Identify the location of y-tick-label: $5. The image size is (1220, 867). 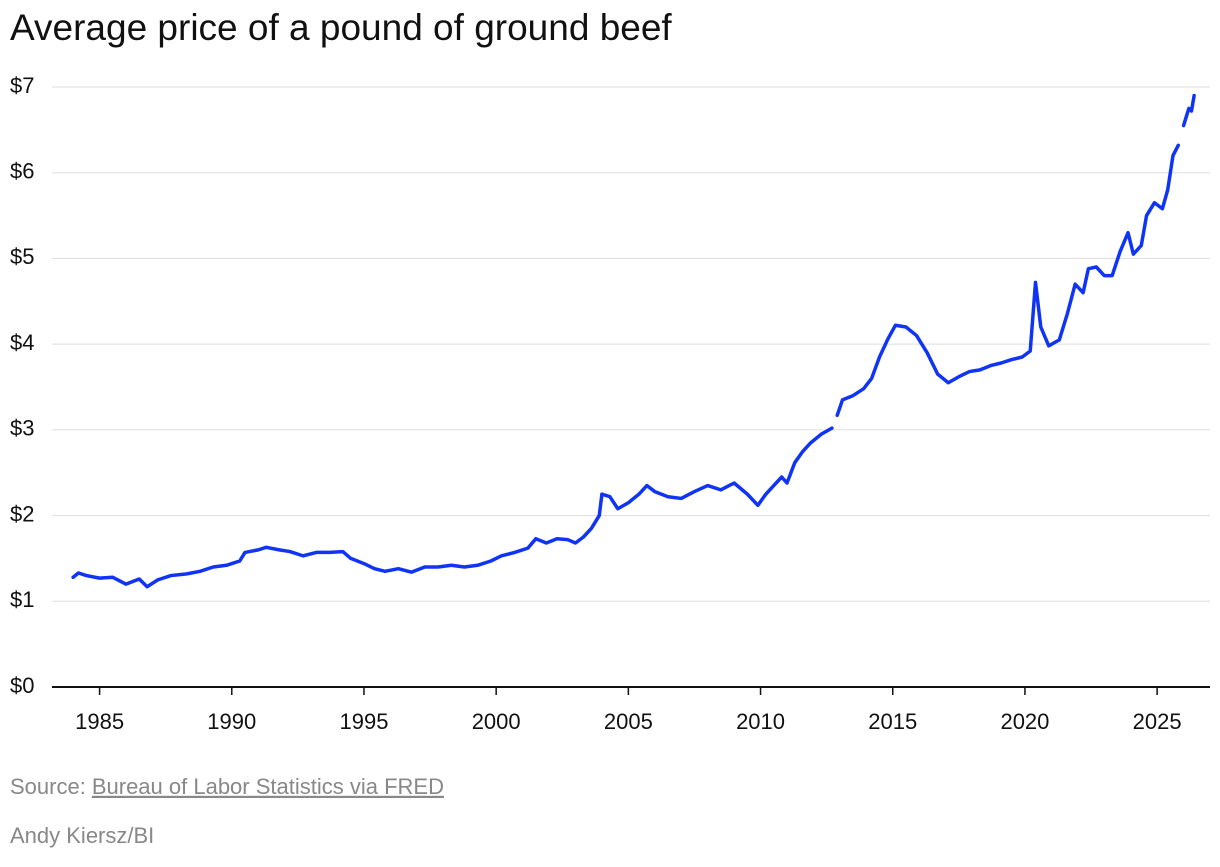
(22, 256).